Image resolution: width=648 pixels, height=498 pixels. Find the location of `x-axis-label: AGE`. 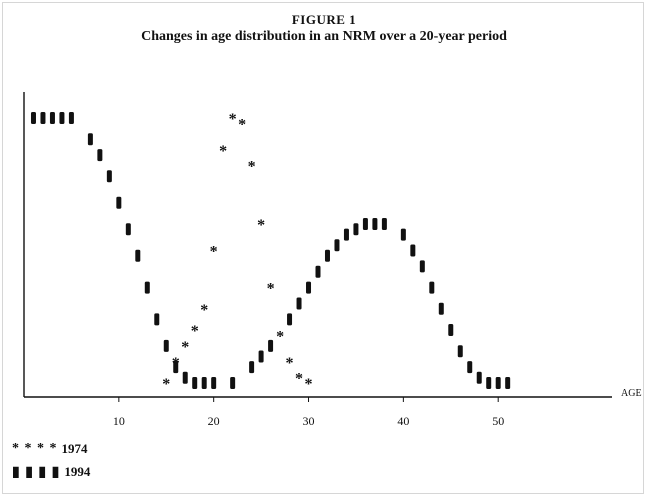

x-axis-label: AGE is located at coordinates (631, 393).